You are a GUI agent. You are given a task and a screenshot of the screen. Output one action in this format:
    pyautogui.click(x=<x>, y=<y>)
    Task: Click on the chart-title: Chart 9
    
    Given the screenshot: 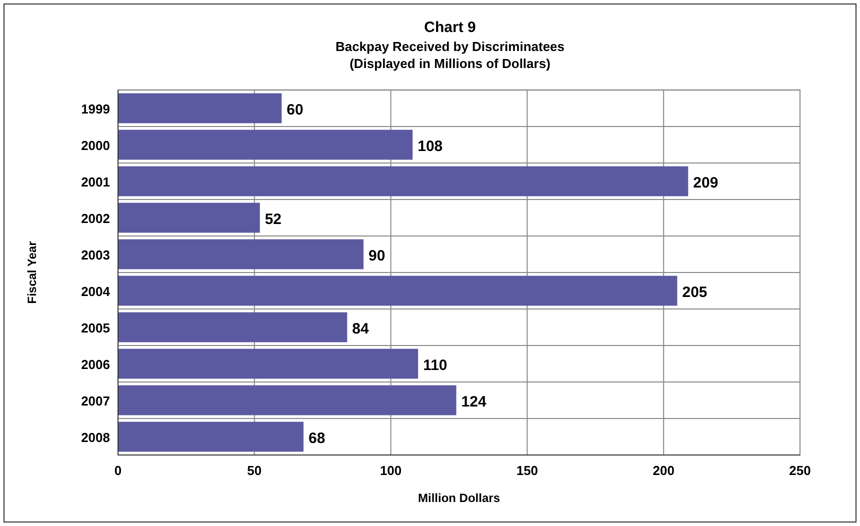 What is the action you would take?
    pyautogui.click(x=450, y=27)
    